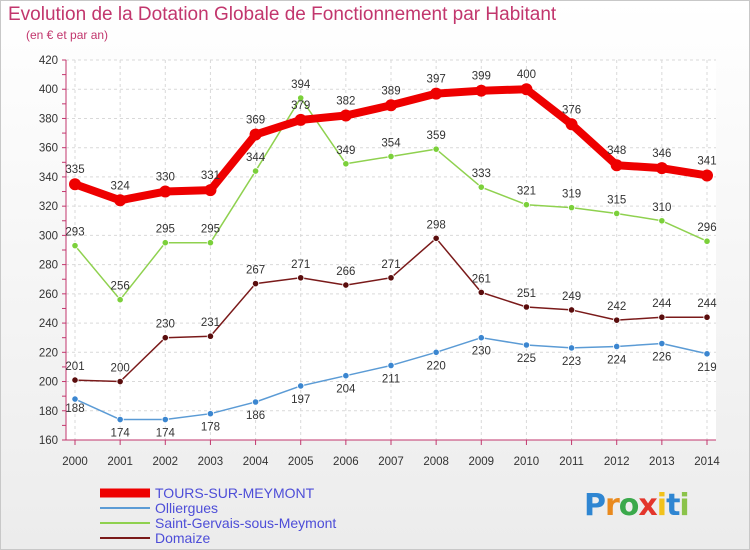 Image resolution: width=750 pixels, height=550 pixels. What do you see at coordinates (48, 149) in the screenshot?
I see `y-tick-label: 360` at bounding box center [48, 149].